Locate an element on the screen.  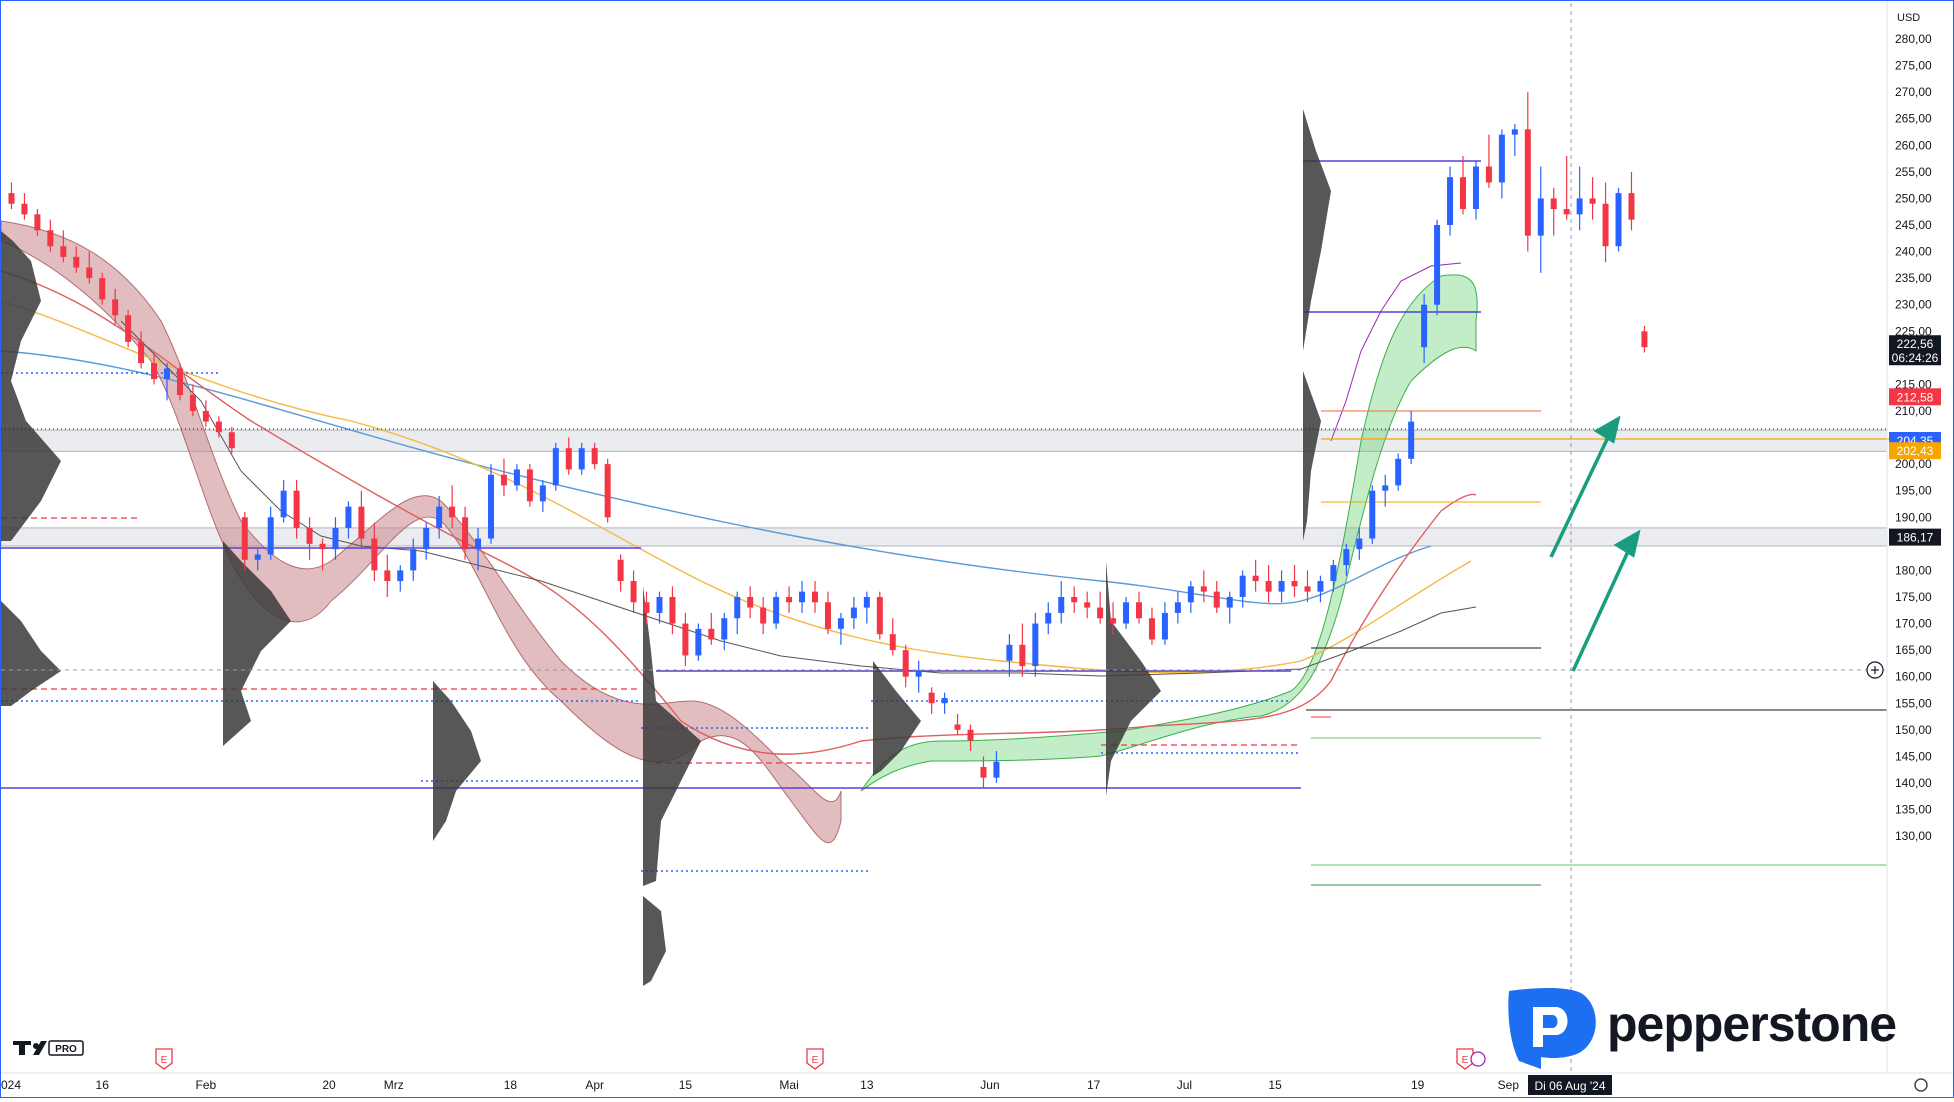
cursor-date-badge: Di 06 Aug '24 is located at coordinates (1570, 1085).